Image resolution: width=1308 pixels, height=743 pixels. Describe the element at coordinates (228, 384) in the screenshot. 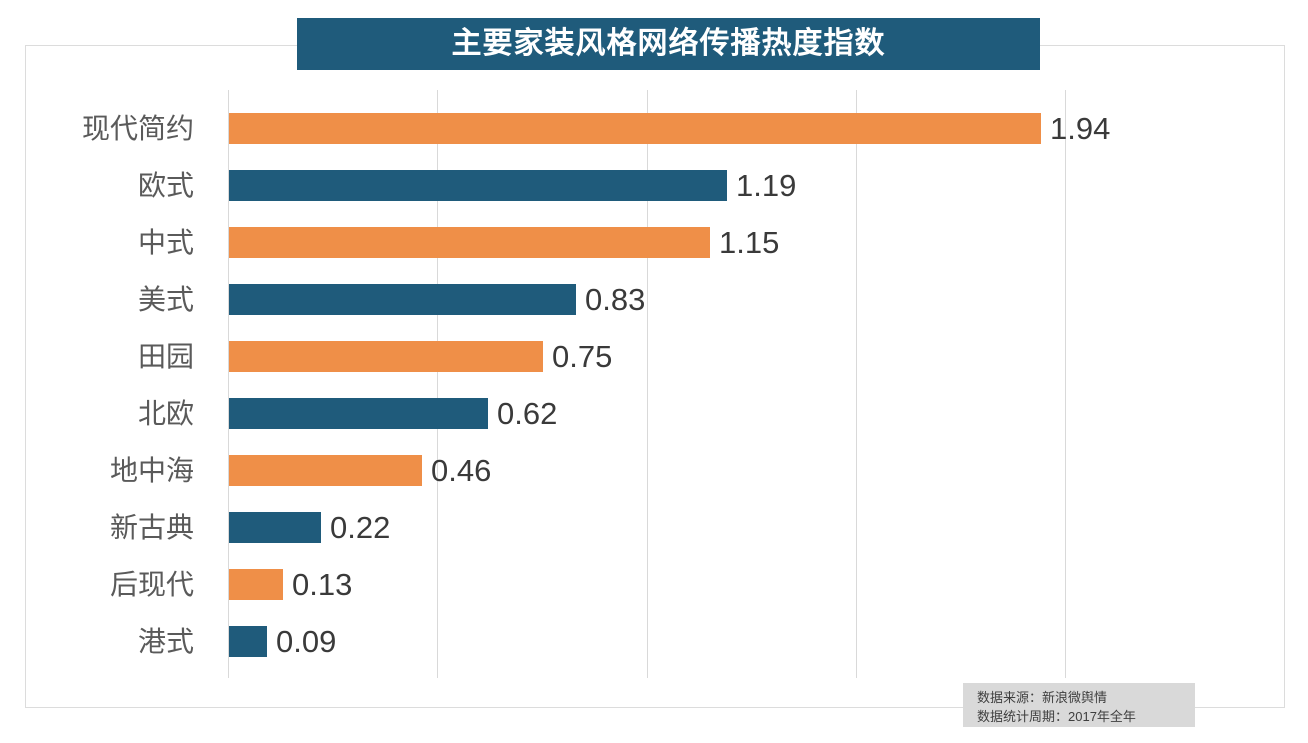

I see `value-axis-line` at that location.